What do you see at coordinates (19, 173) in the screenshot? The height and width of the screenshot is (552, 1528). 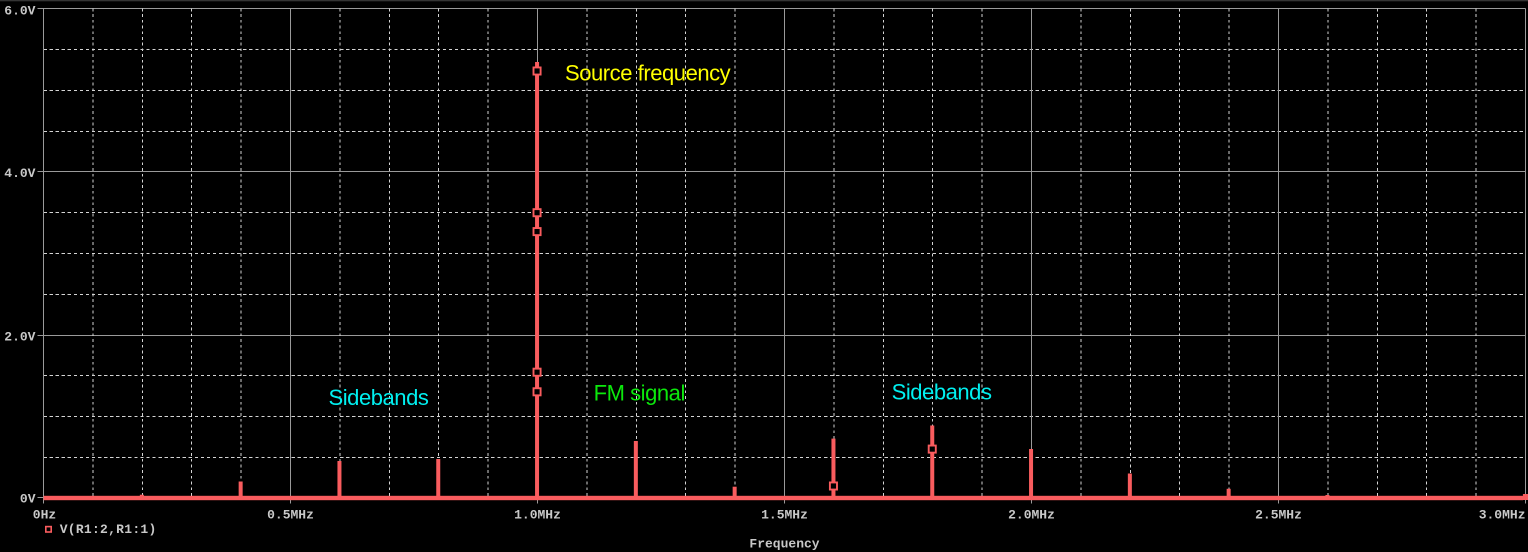 I see `svg-text: 4.0V` at bounding box center [19, 173].